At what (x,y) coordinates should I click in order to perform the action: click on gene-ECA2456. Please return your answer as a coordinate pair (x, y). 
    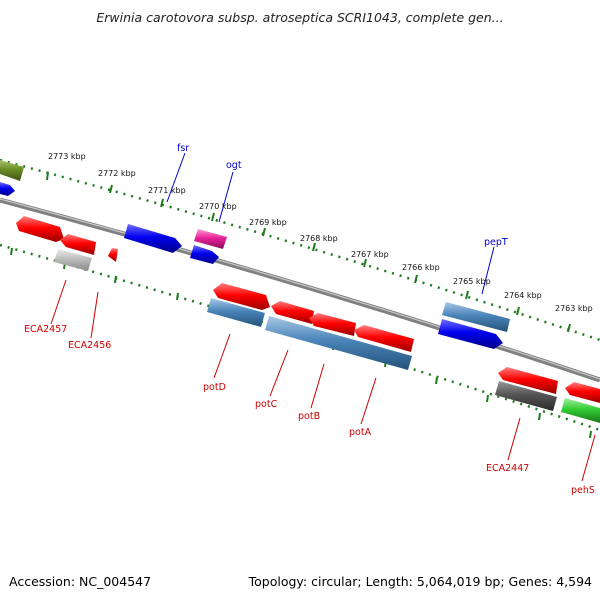
    Looking at the image, I should click on (78, 244).